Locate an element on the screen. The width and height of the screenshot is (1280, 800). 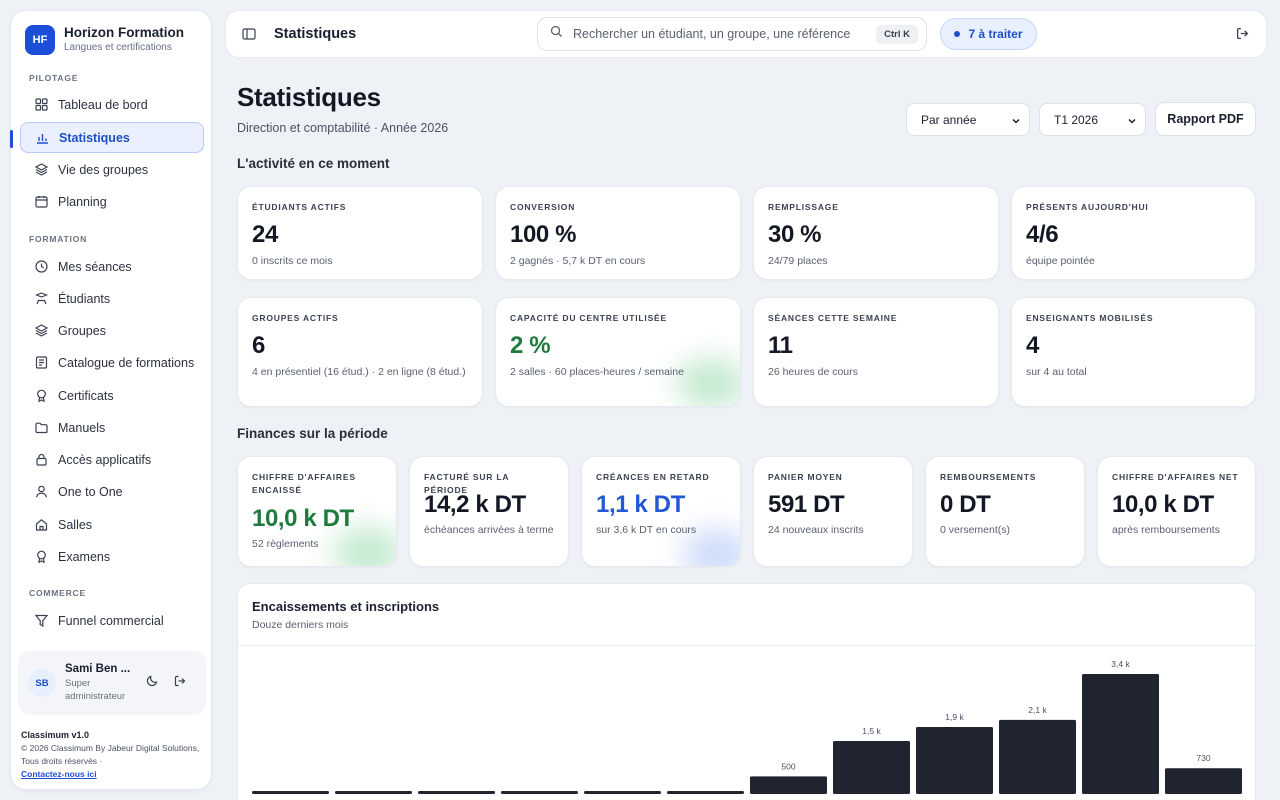
sidebar-toggle-icon is located at coordinates (250, 35).